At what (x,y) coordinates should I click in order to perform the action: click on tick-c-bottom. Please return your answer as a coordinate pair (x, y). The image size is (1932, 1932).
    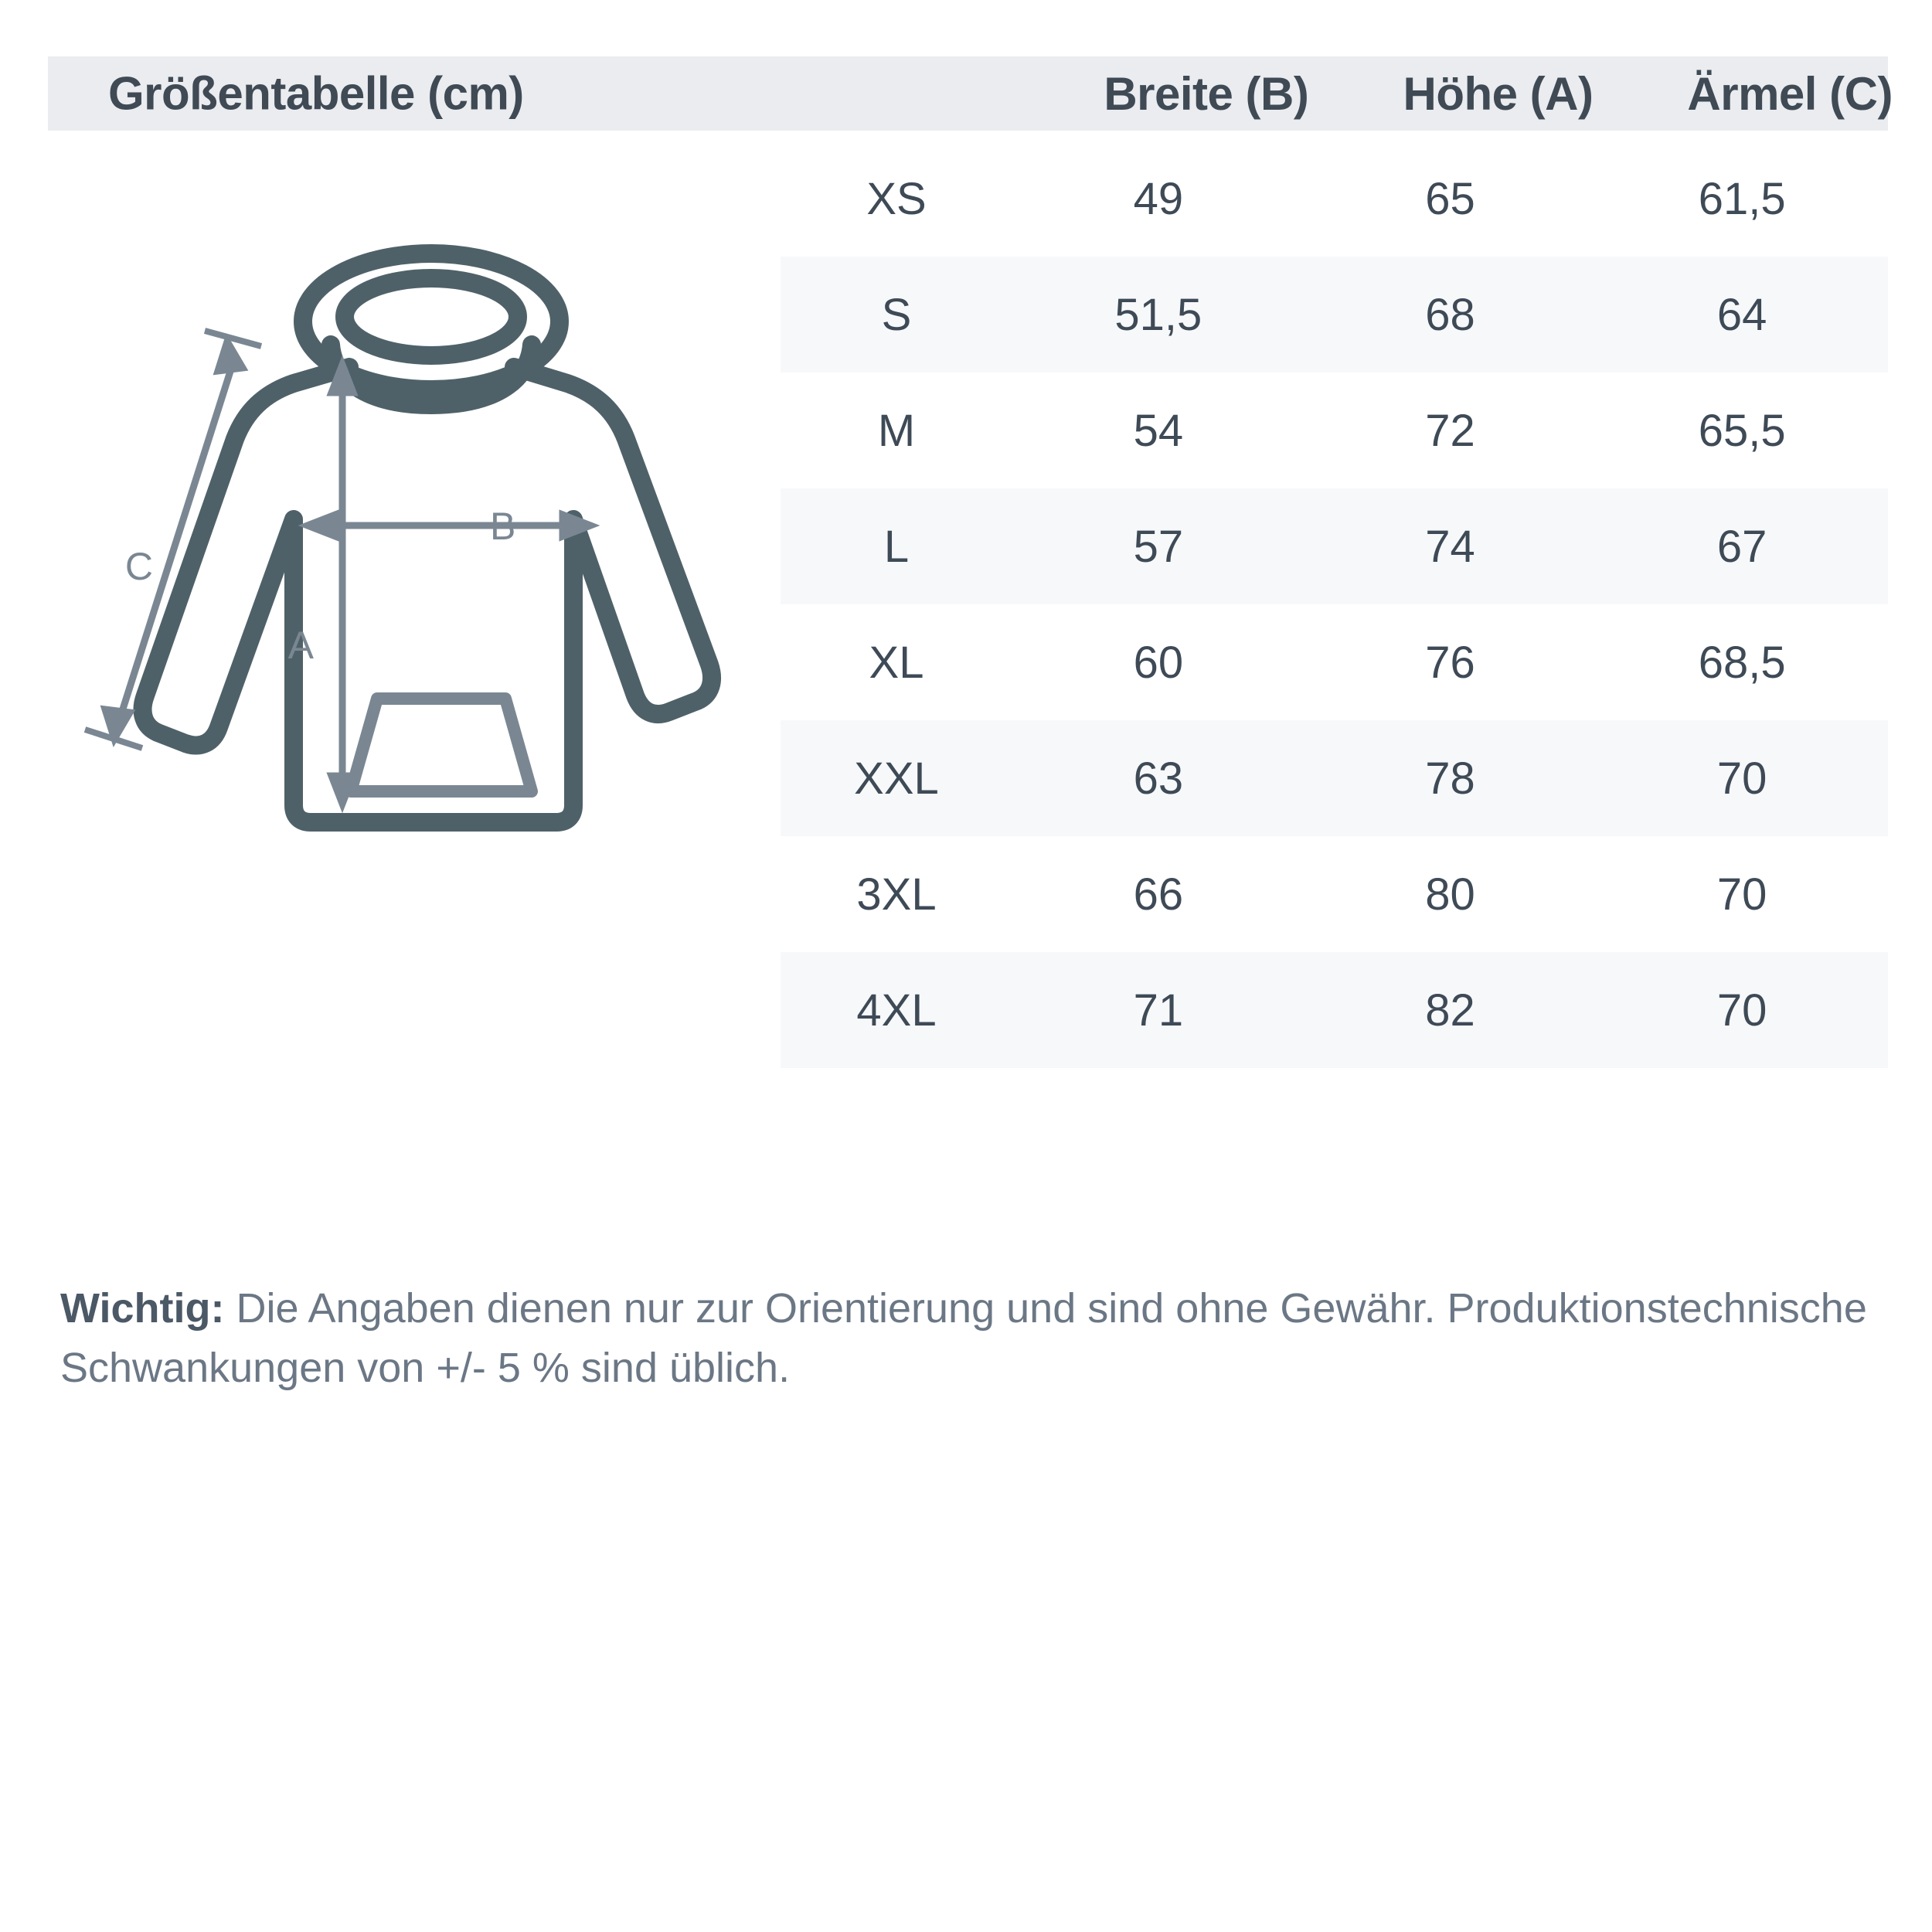
    Looking at the image, I should click on (113, 738).